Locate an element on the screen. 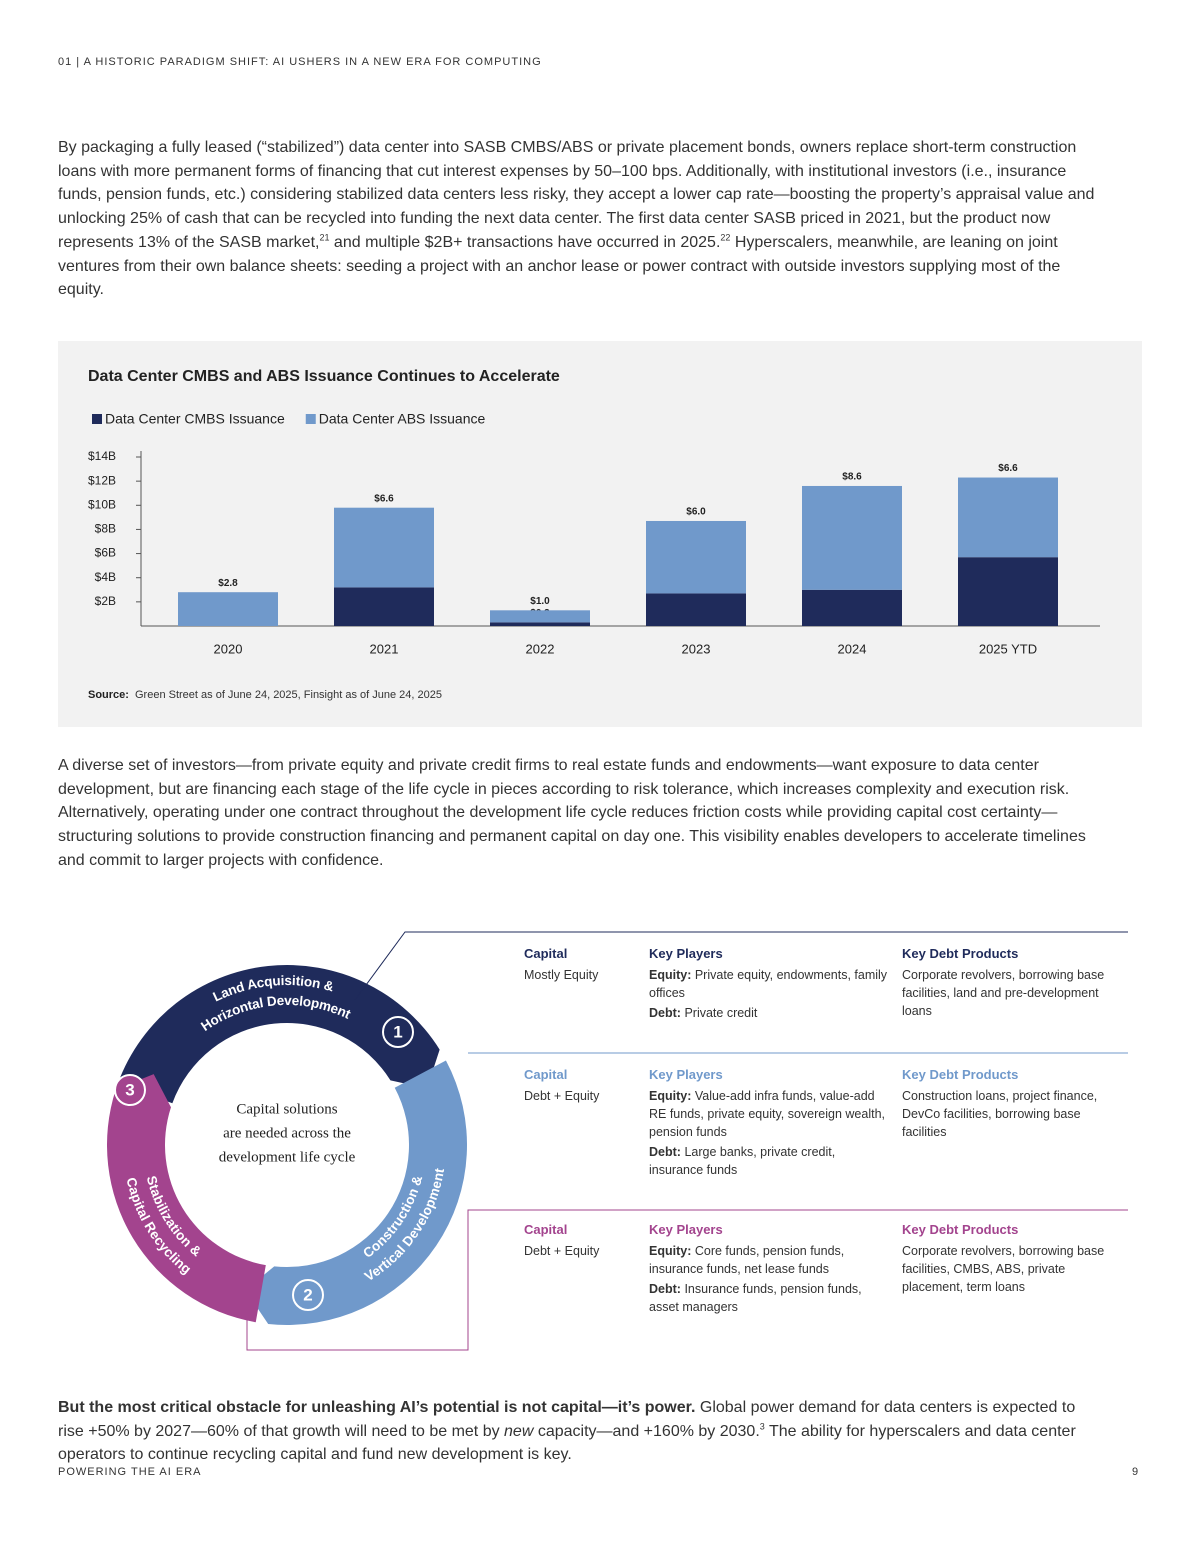 Image resolution: width=1200 pixels, height=1555 pixels. y-tick-label: $12B is located at coordinates (102, 480).